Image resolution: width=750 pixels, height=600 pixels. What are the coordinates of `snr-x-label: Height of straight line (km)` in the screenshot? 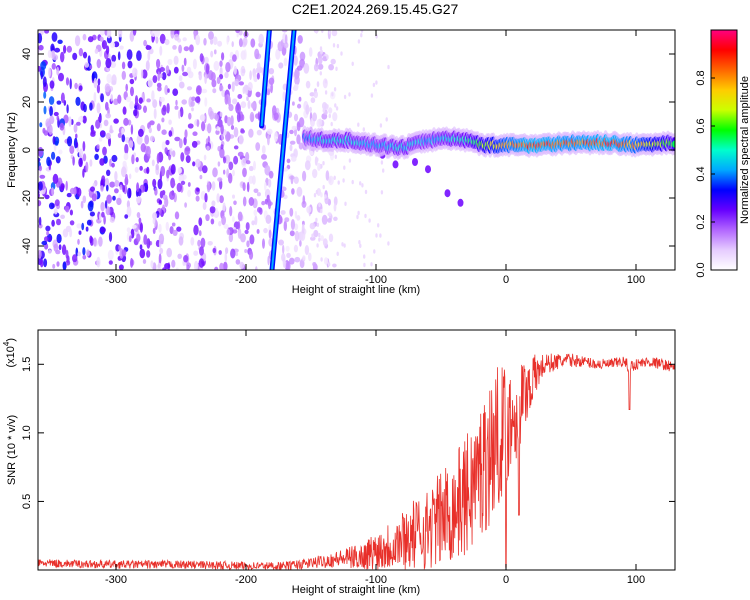 It's located at (356, 590).